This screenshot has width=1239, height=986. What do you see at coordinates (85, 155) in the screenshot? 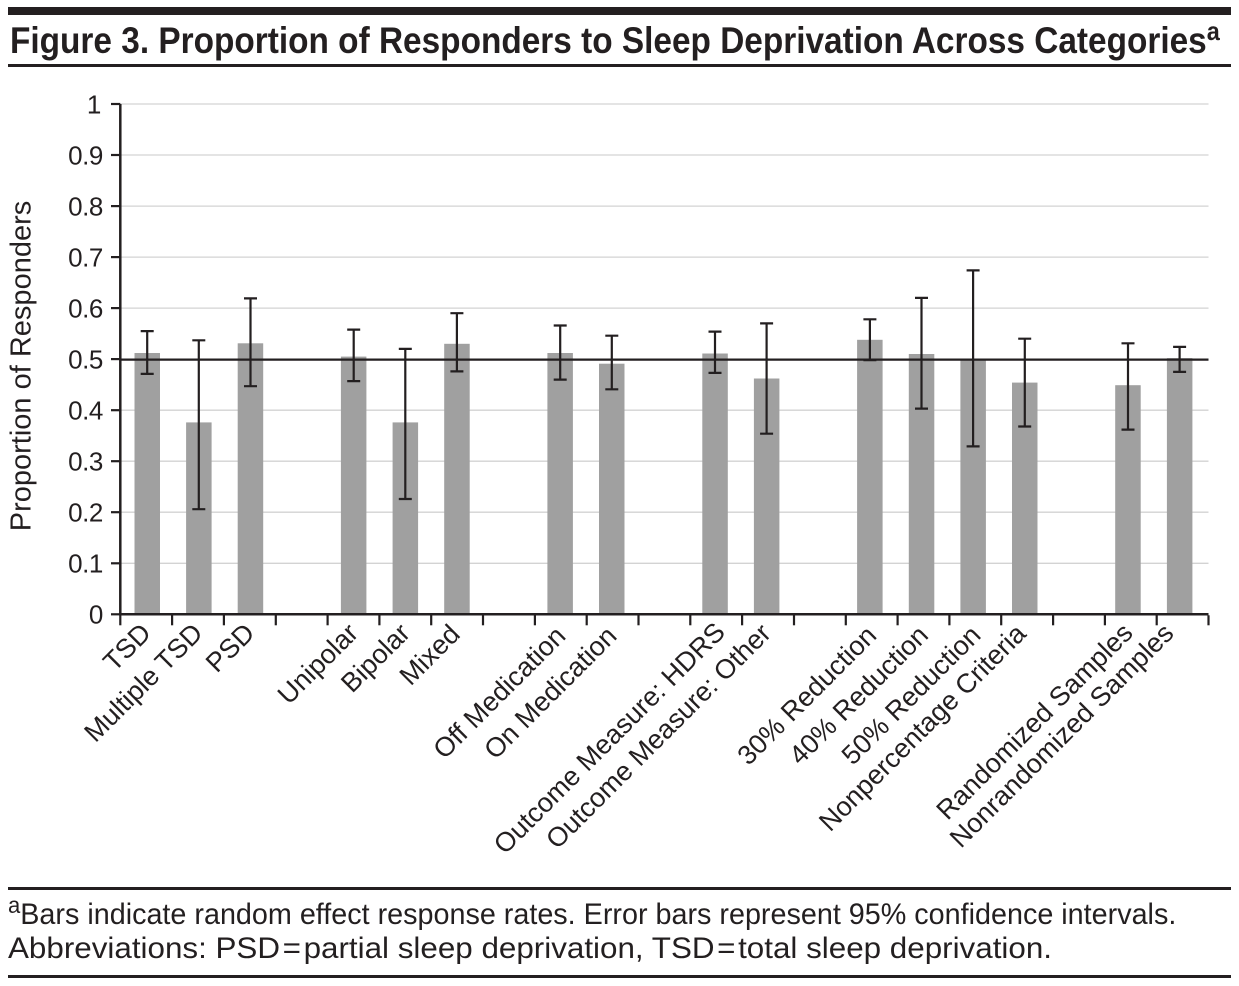
I see `svg-text: 0.9` at bounding box center [85, 155].